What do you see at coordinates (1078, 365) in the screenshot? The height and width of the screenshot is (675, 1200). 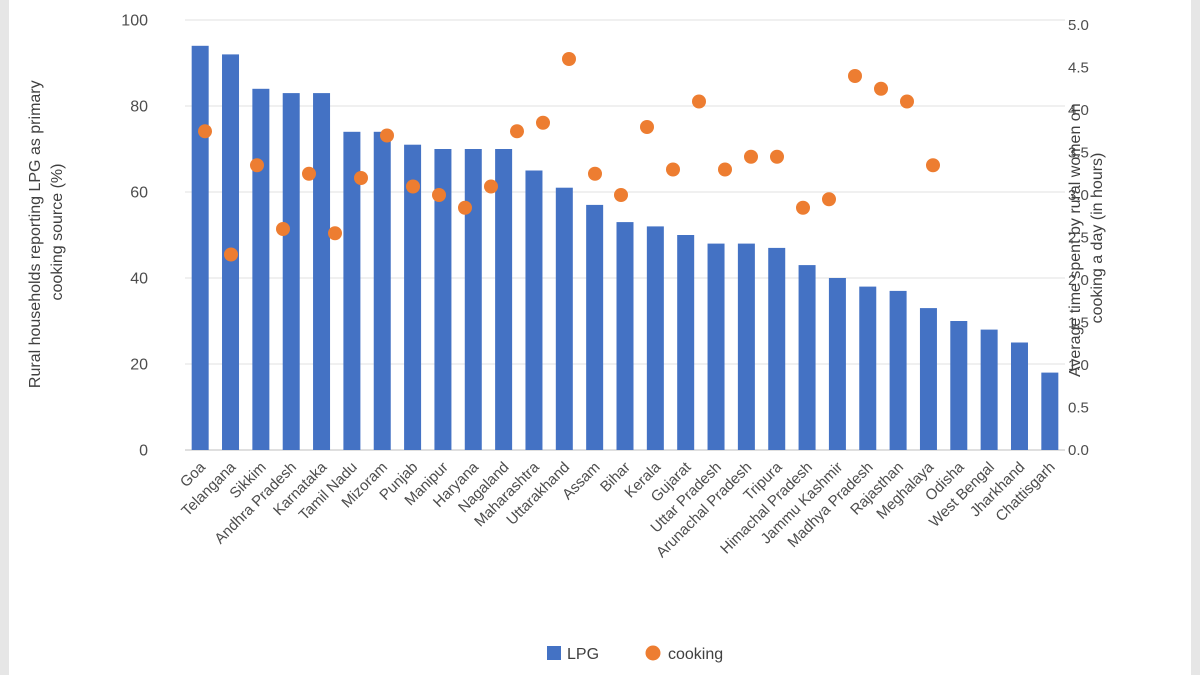 I see `right-tick-label: 1.0` at bounding box center [1078, 365].